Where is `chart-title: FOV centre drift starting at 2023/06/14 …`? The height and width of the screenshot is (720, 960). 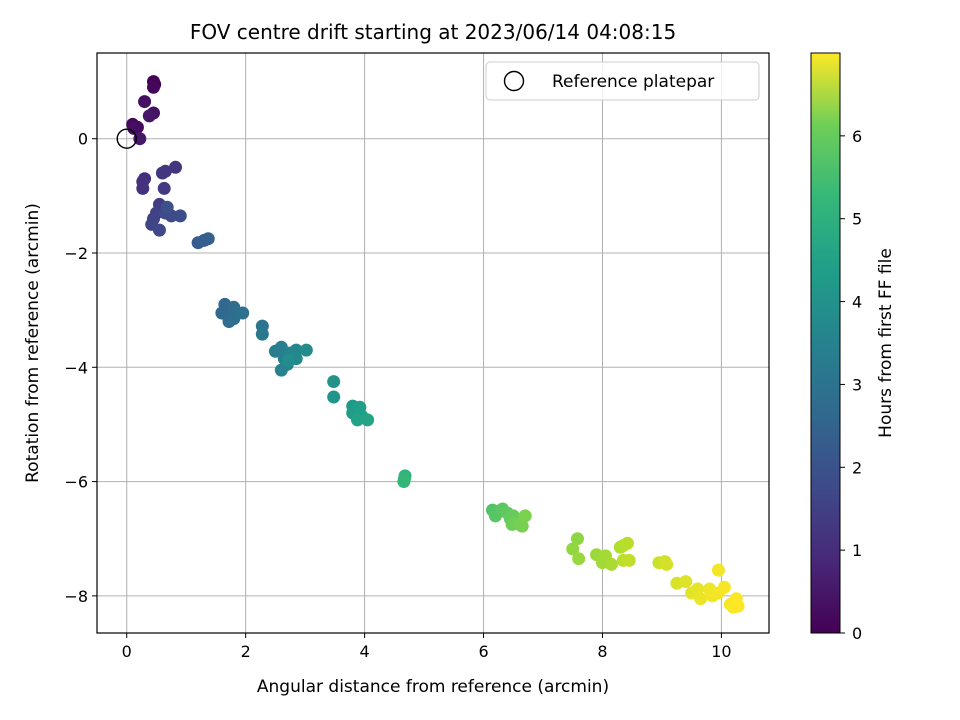 chart-title: FOV centre drift starting at 2023/06/14 … is located at coordinates (433, 32).